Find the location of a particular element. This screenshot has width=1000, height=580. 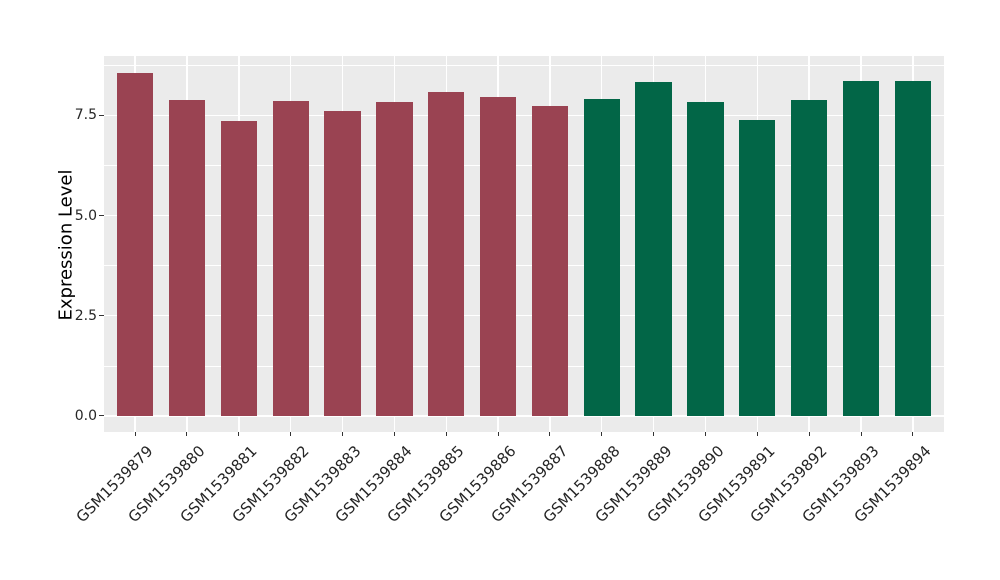

bar-GSM1539892 is located at coordinates (809, 258).